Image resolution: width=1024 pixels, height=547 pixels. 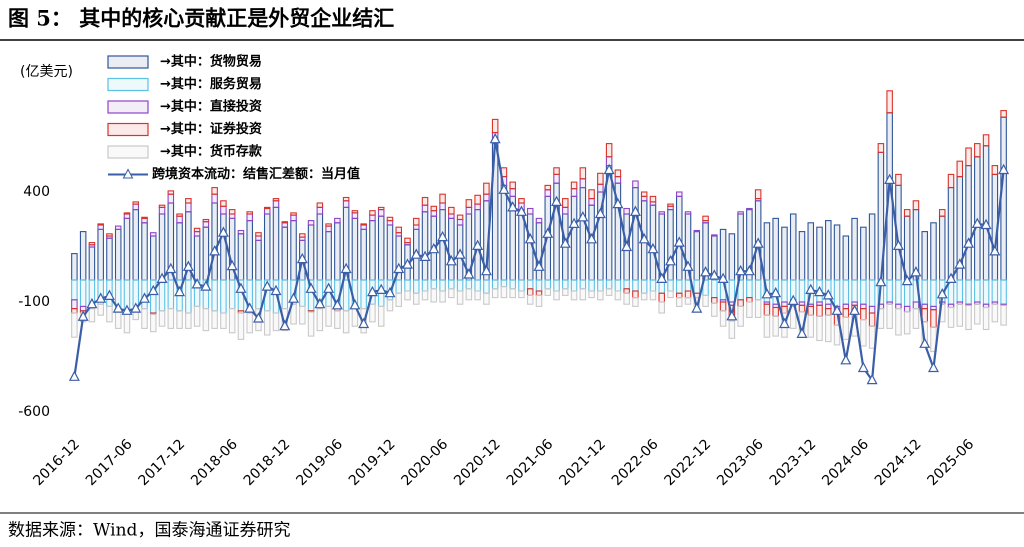 I want to click on y-axis-label: (亿美元), so click(x=46, y=72).